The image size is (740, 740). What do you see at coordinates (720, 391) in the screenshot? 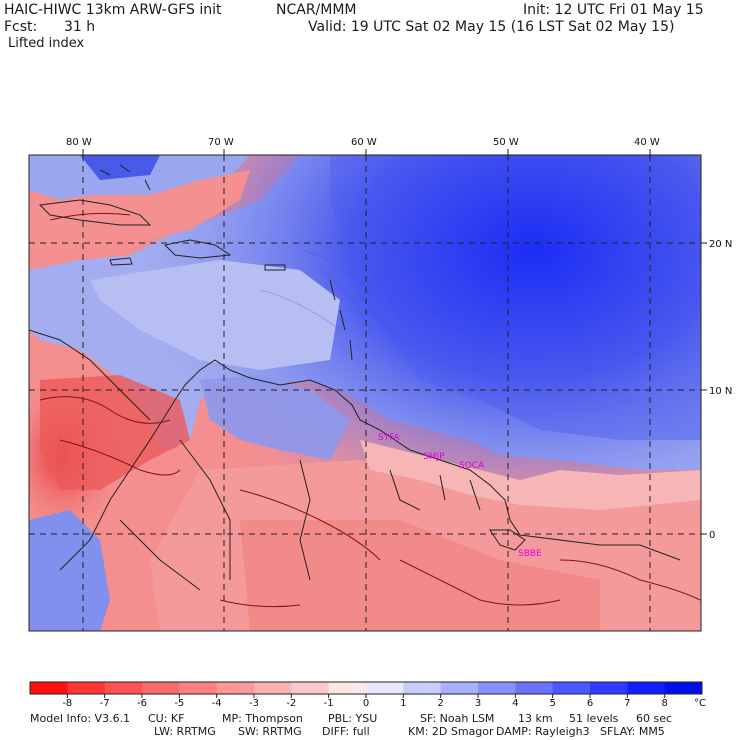
I see `lat-label-10n: 10 N` at bounding box center [720, 391].